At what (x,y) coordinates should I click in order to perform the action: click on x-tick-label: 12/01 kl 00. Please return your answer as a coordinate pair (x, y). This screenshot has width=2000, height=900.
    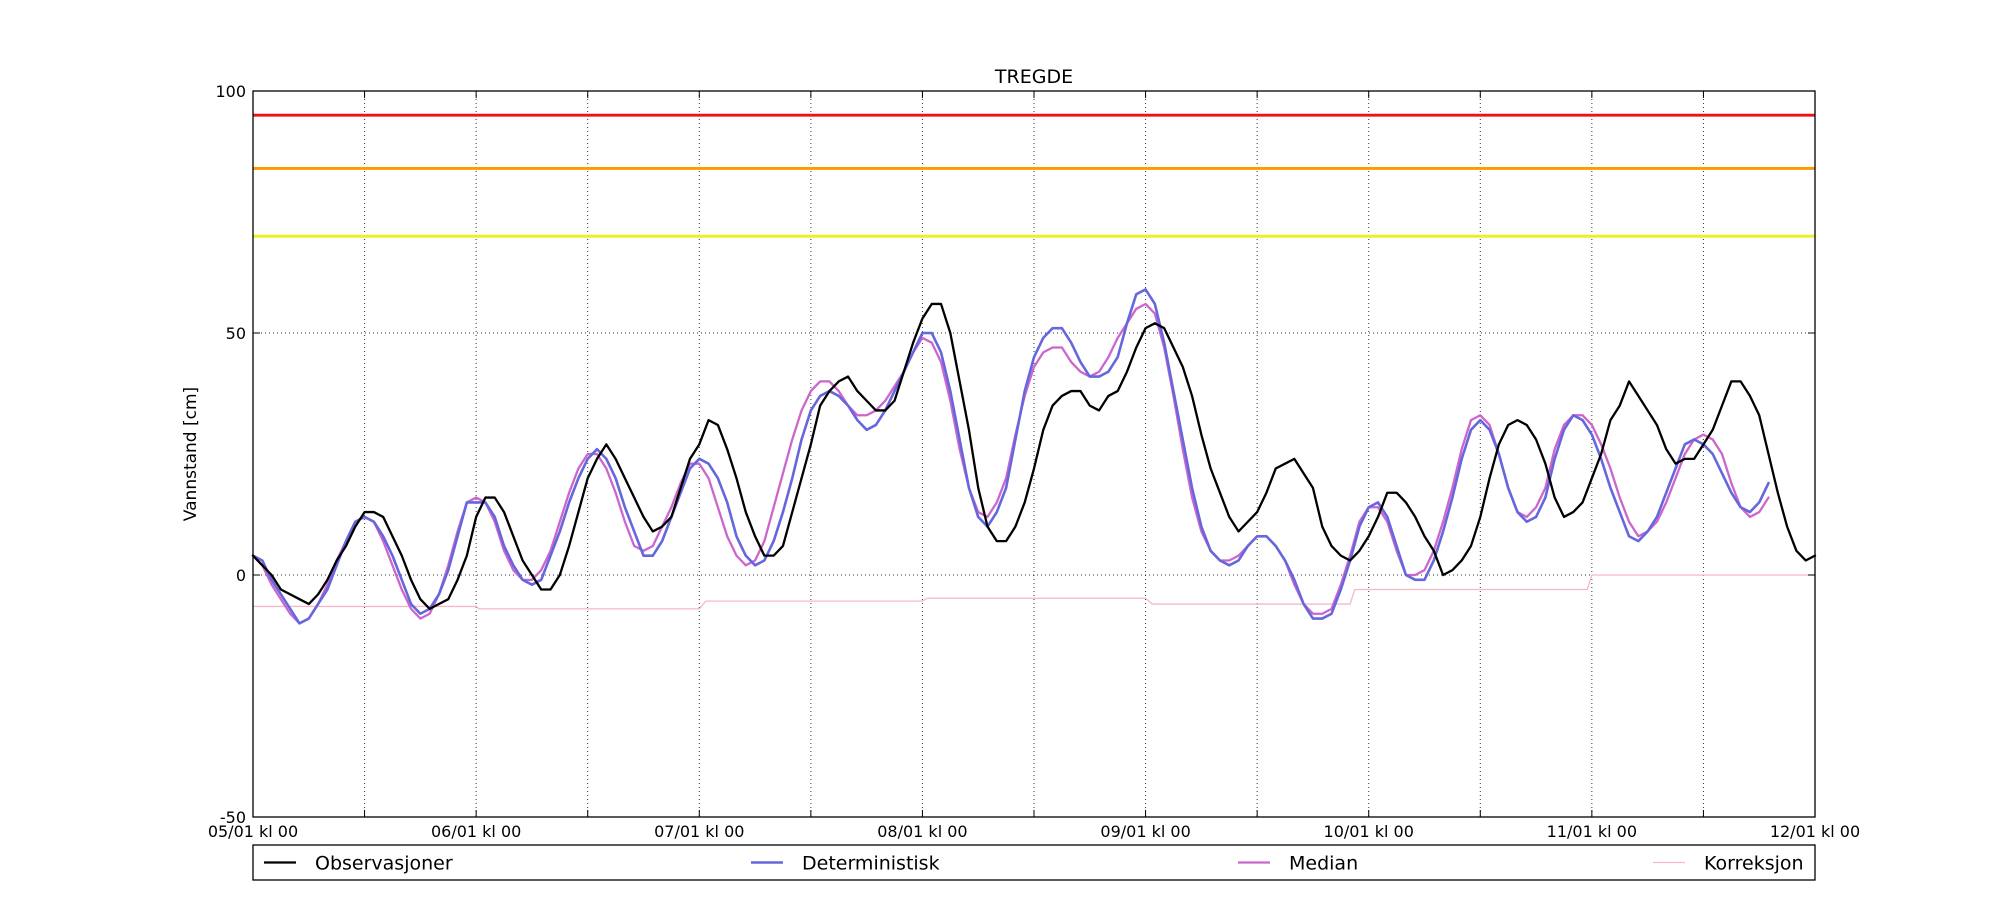
    Looking at the image, I should click on (1815, 831).